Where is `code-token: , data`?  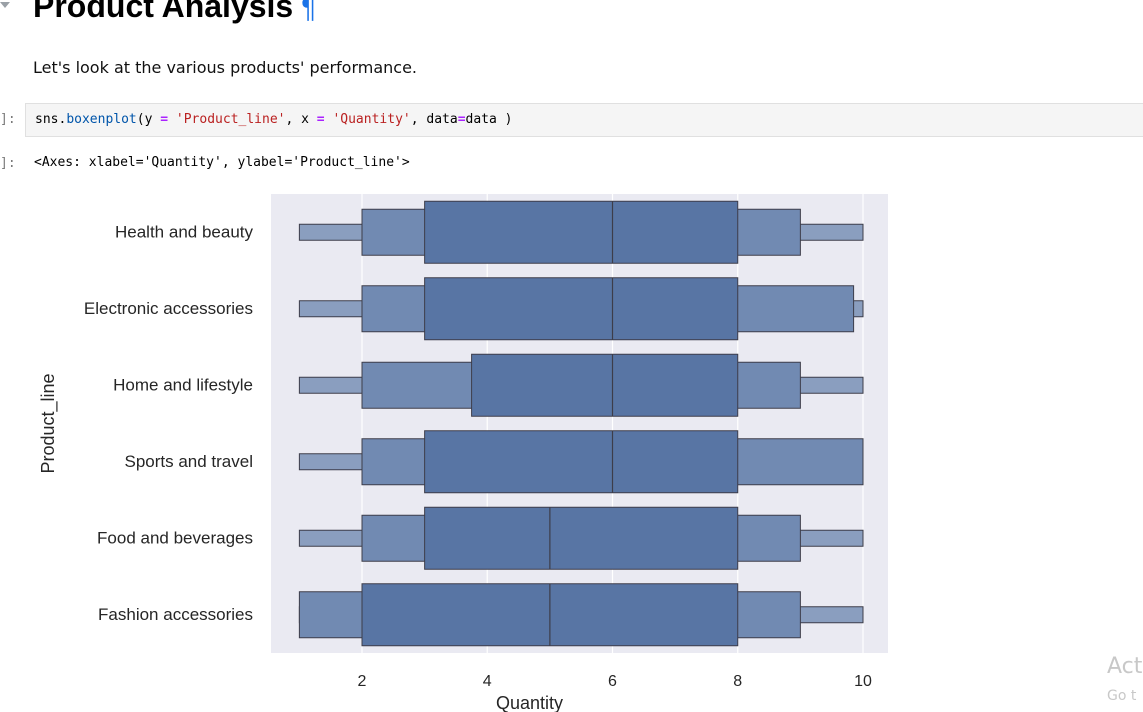
code-token: , data is located at coordinates (434, 119).